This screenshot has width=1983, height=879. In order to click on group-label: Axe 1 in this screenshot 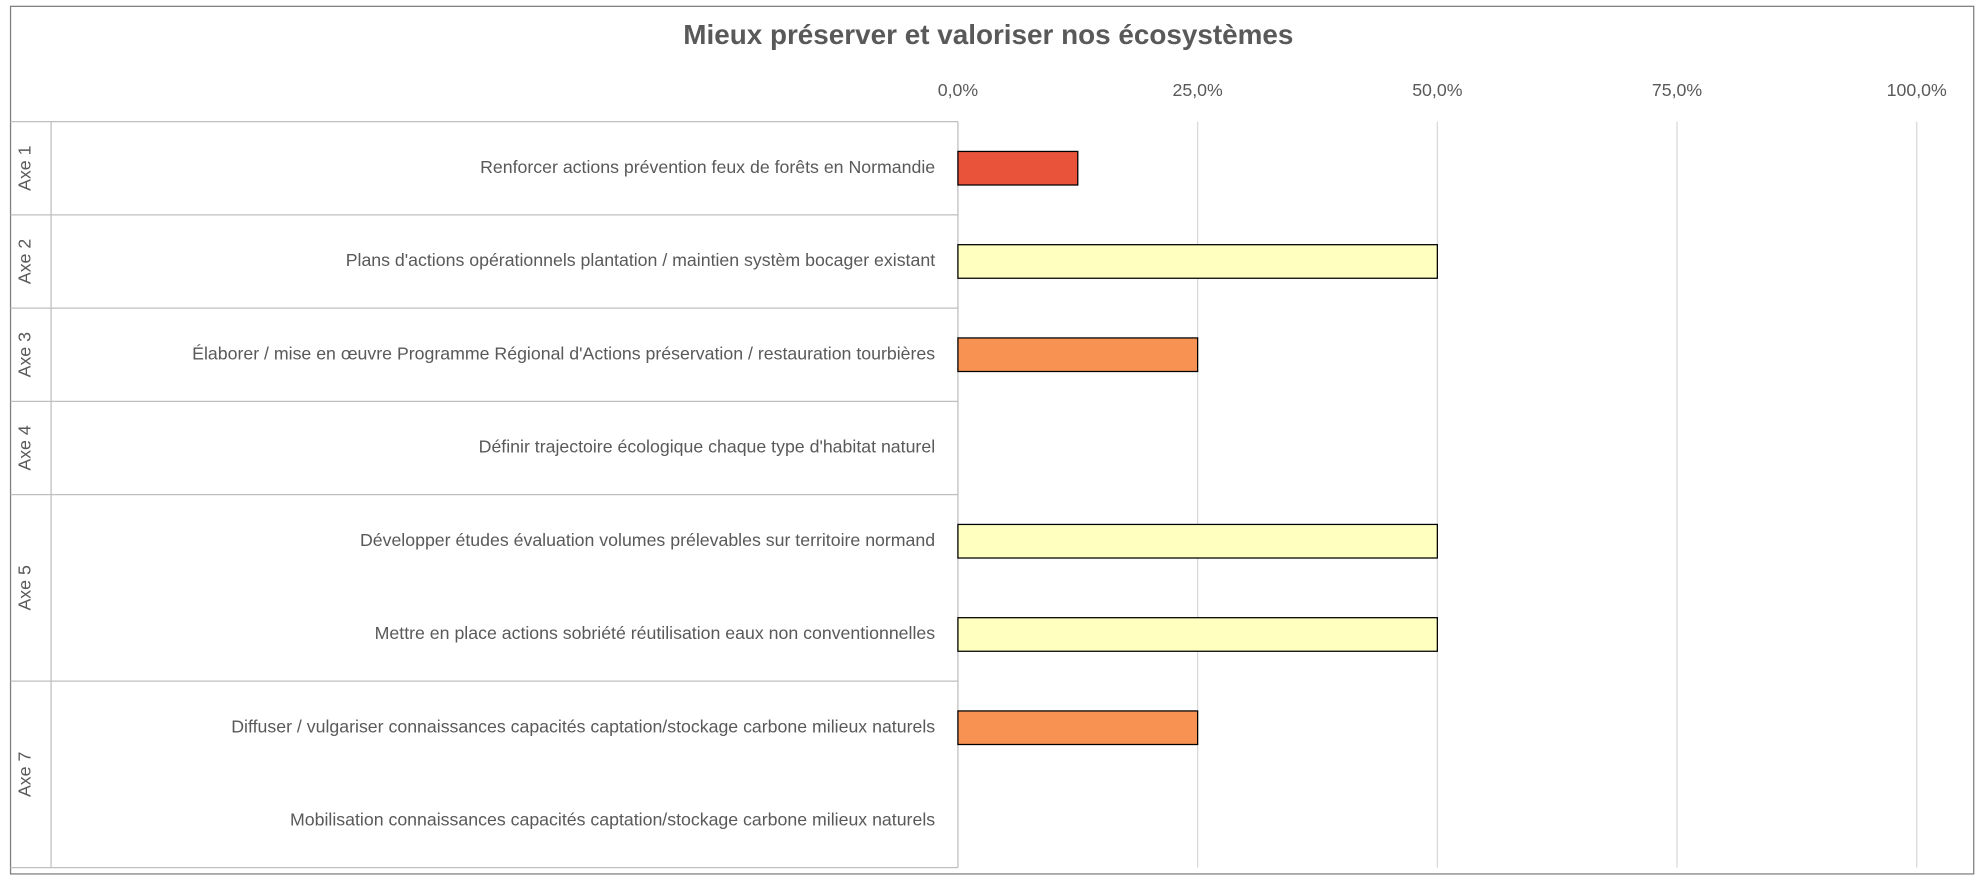, I will do `click(24, 168)`.